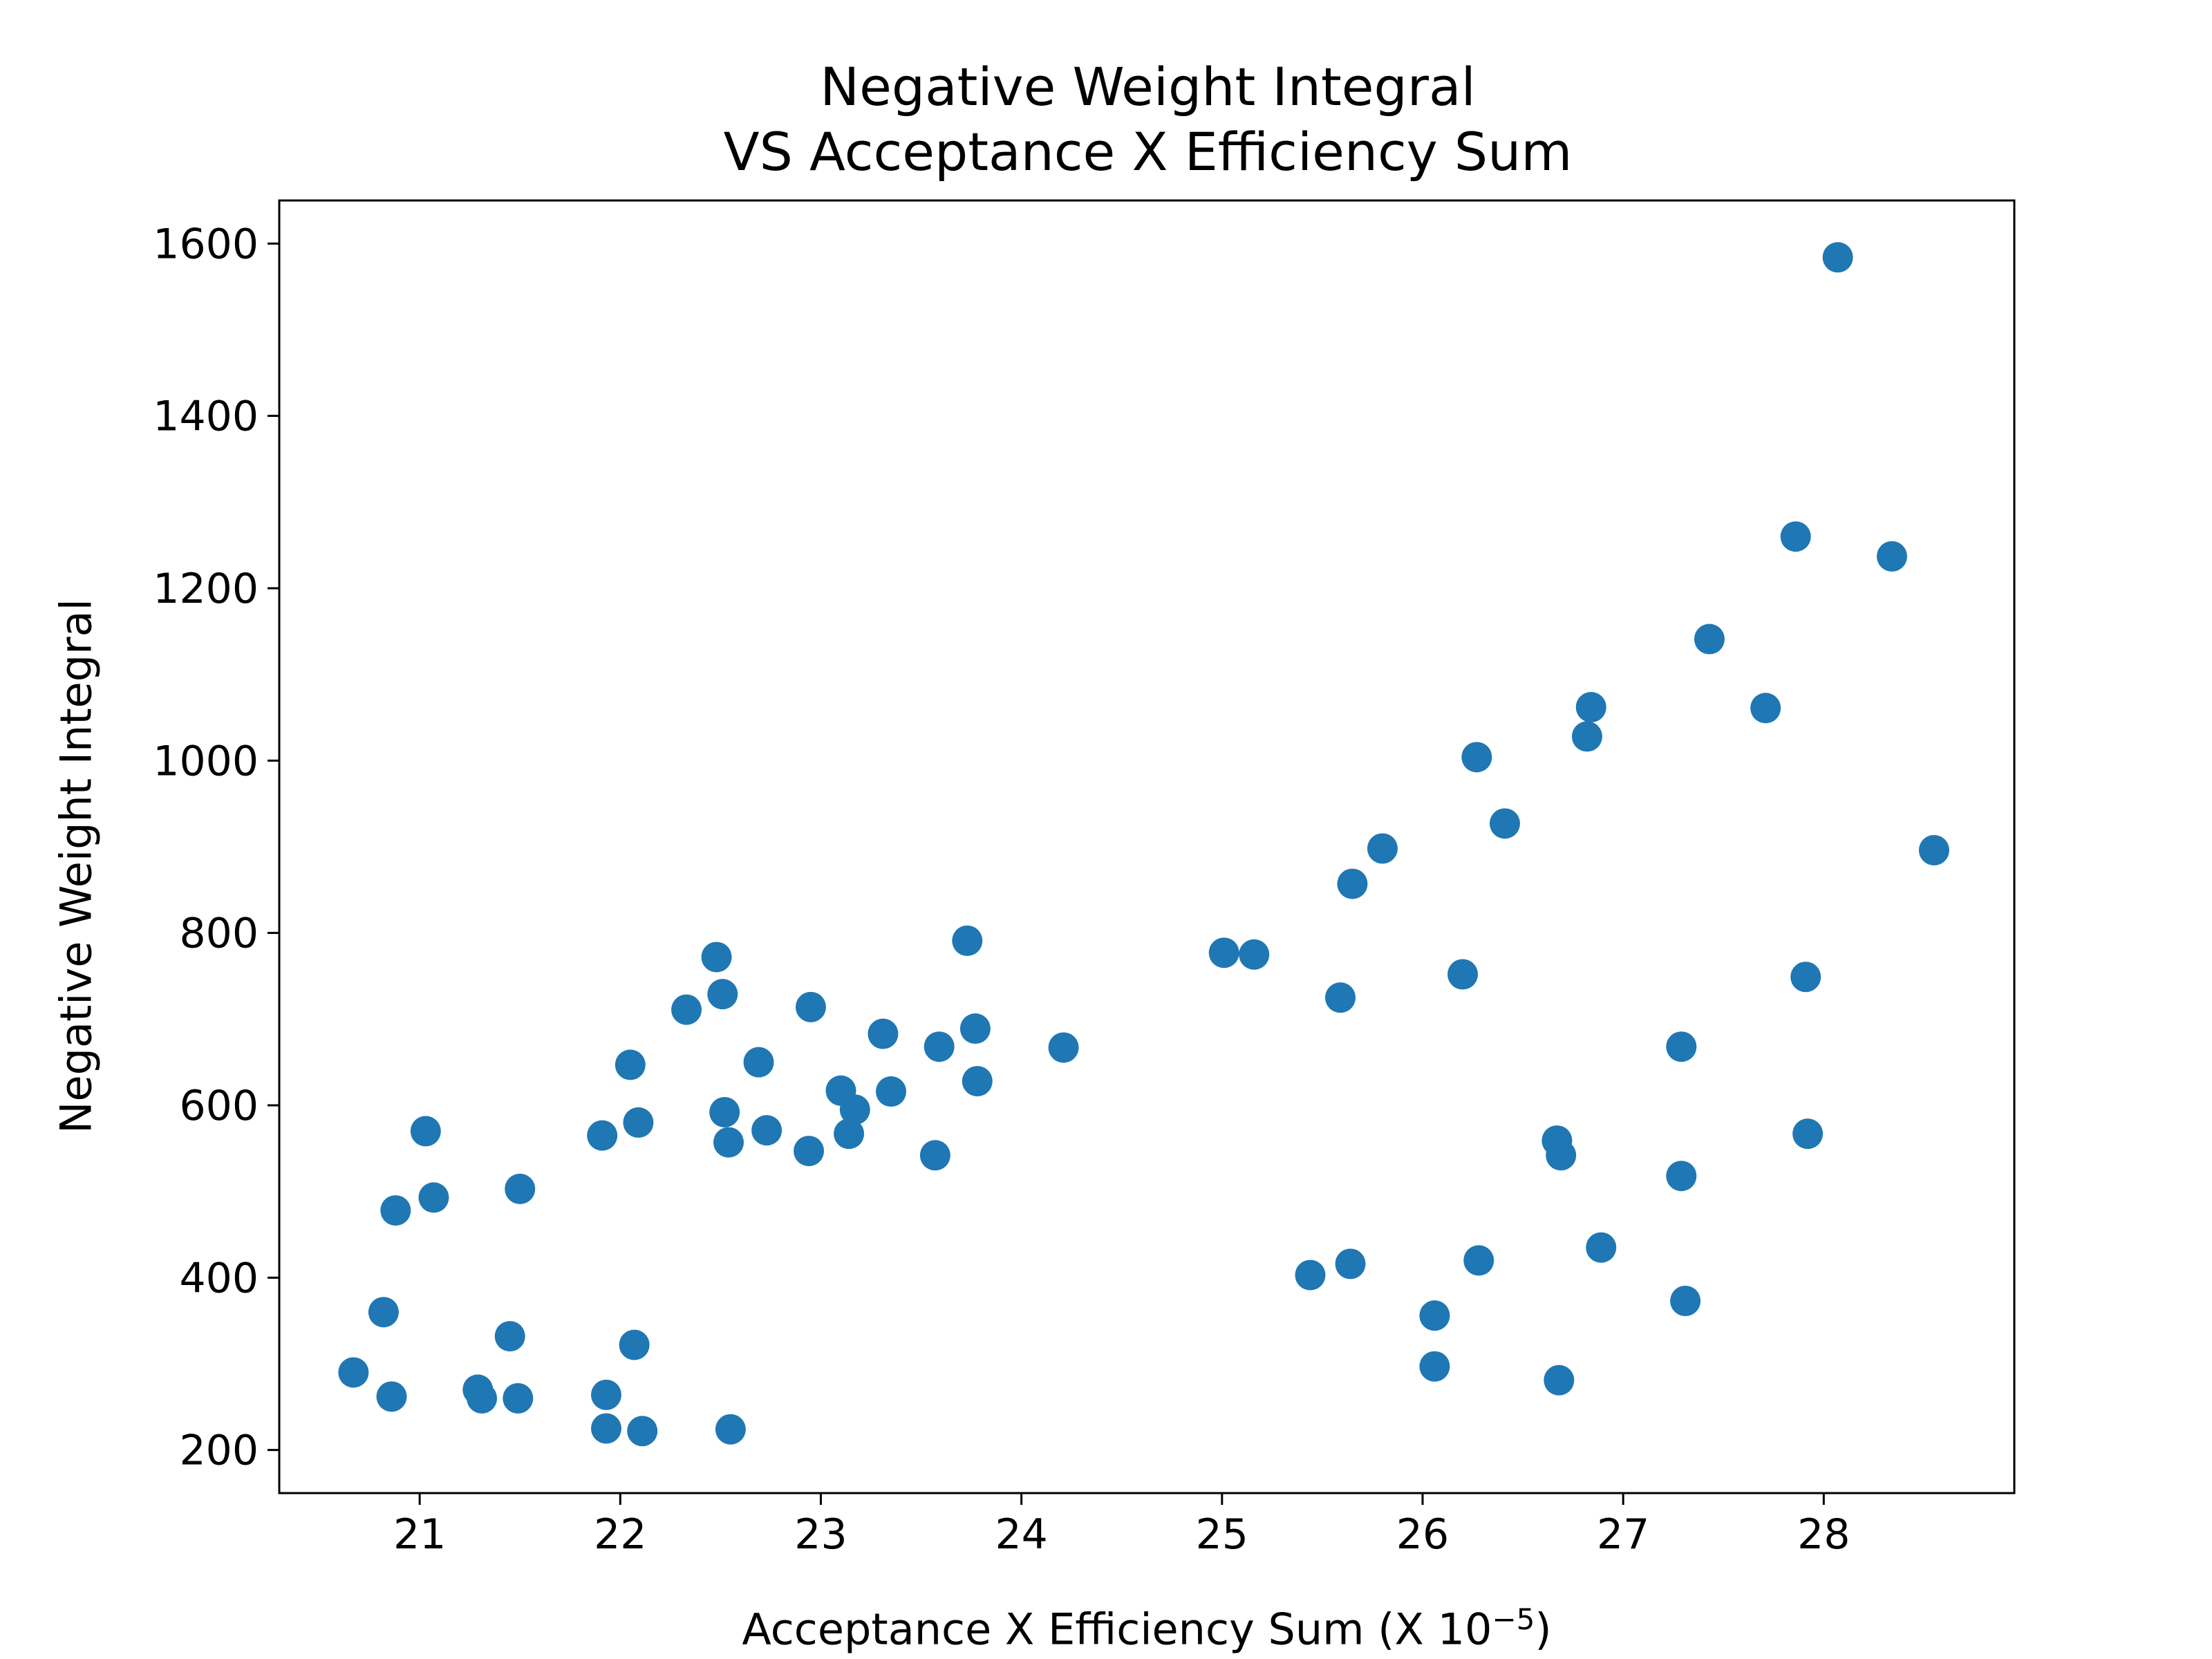 This screenshot has height=1659, width=2212. What do you see at coordinates (206, 761) in the screenshot?
I see `y-tick-label: 1000` at bounding box center [206, 761].